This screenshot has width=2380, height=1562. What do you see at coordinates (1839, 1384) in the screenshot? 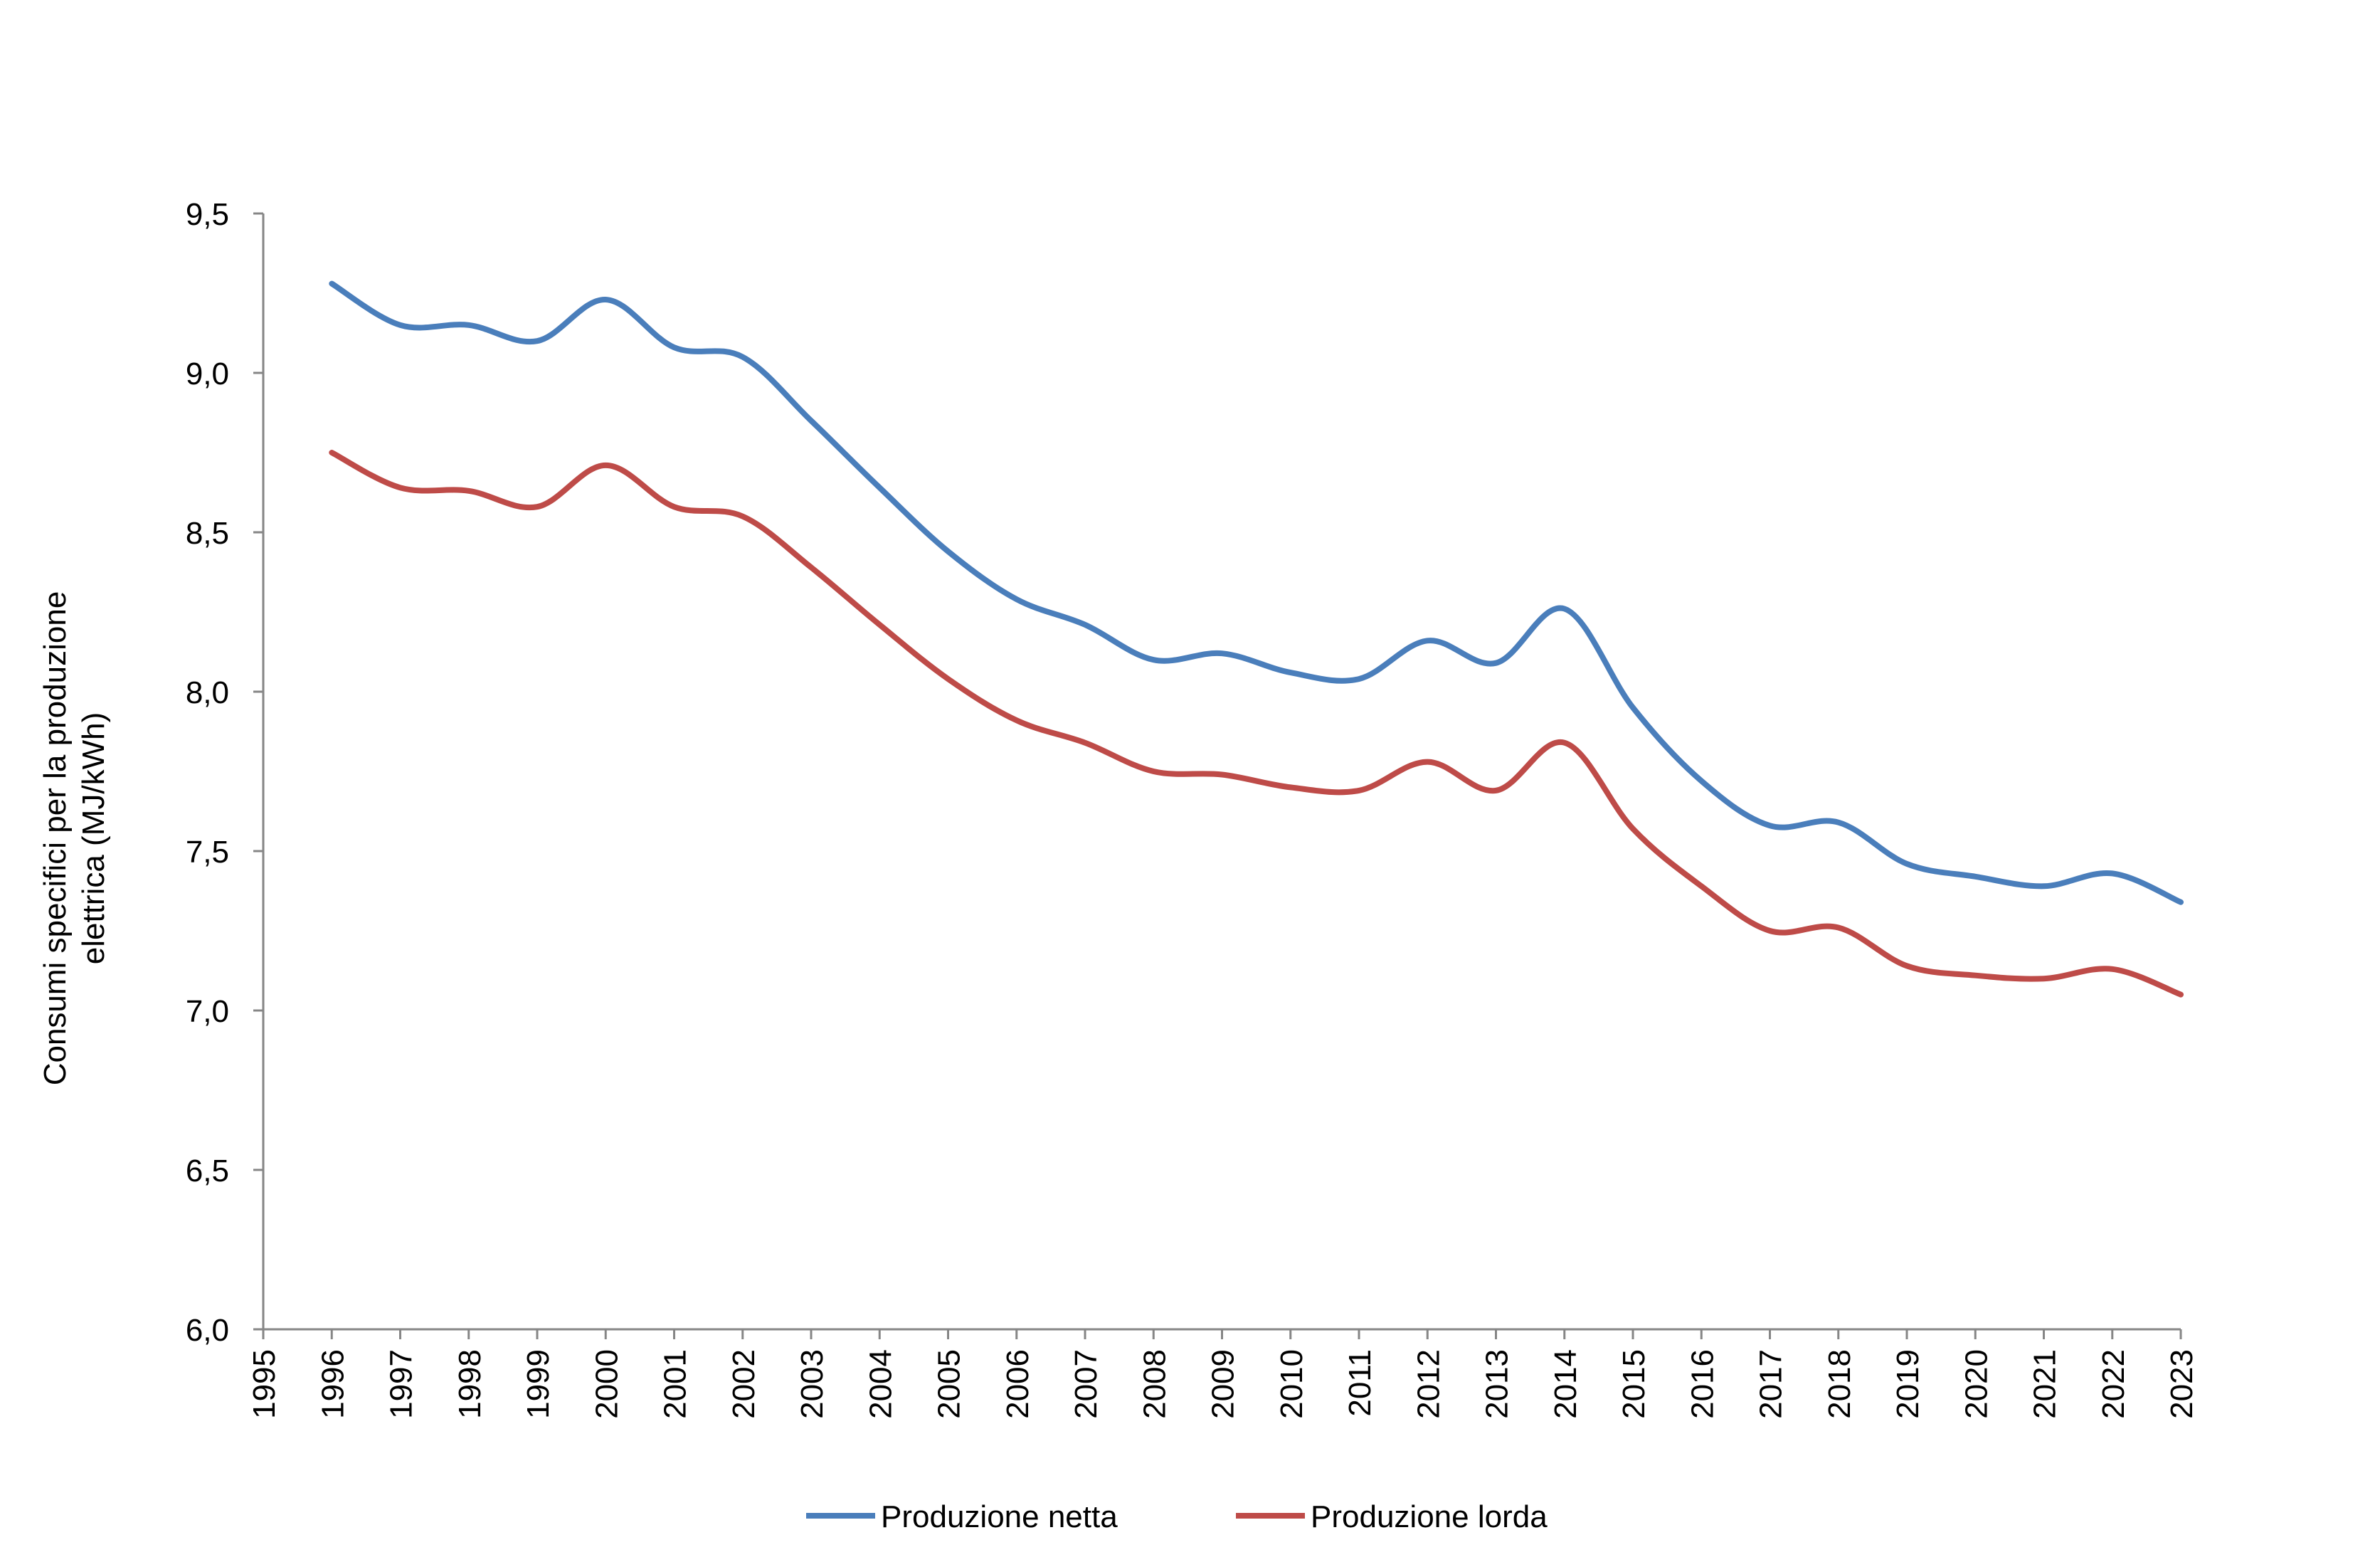
I see `x-tick-label: 2018` at bounding box center [1839, 1384].